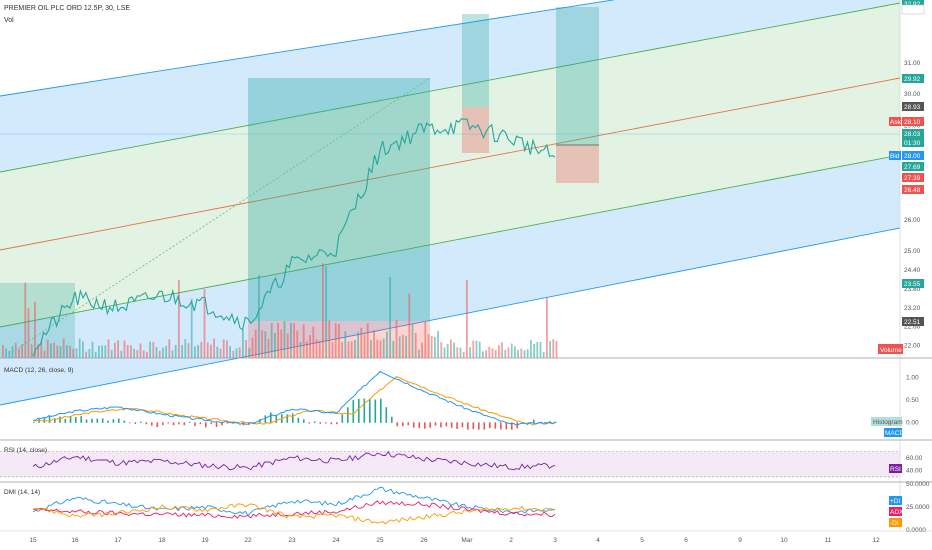 The height and width of the screenshot is (550, 932). Describe the element at coordinates (912, 122) in the screenshot. I see `price-badge-label: 28.10` at that location.